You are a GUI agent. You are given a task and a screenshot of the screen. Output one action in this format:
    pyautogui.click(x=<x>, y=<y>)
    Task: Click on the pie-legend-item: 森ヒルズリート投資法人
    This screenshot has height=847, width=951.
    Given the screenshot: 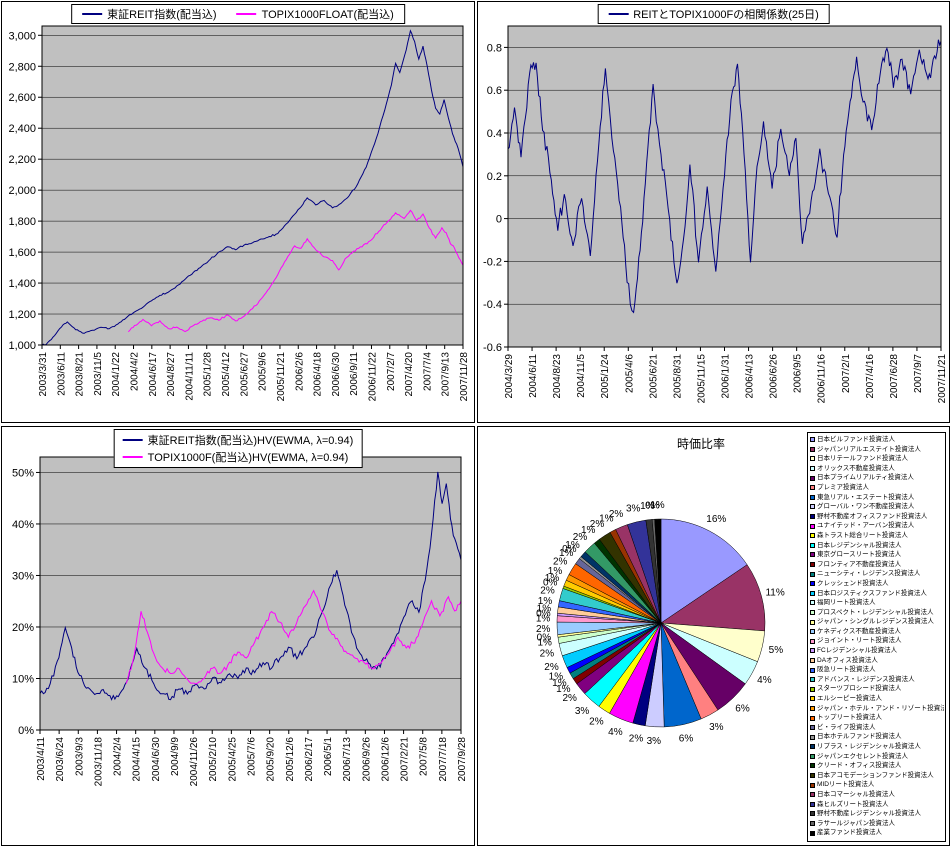 What is the action you would take?
    pyautogui.click(x=876, y=805)
    